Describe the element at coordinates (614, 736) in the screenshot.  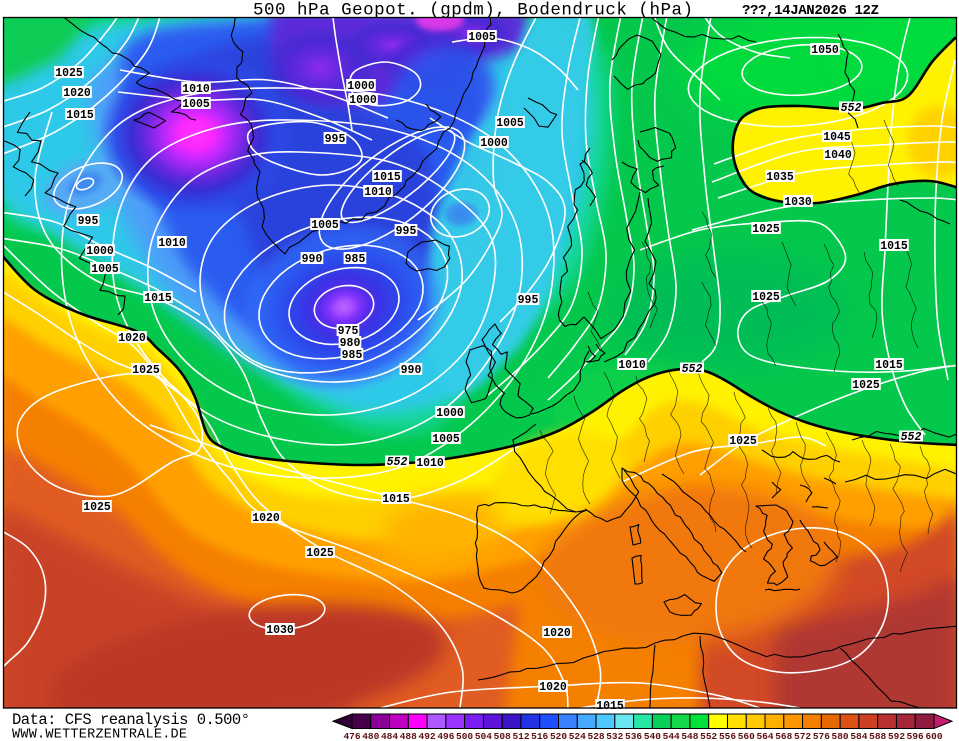
I see `svg-text: 532` at that location.